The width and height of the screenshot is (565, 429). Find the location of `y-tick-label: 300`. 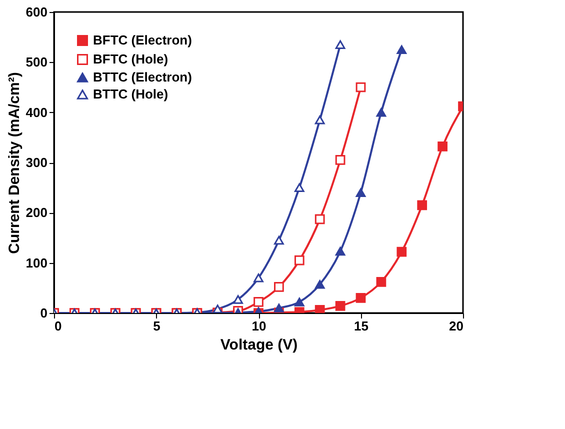

y-tick-label: 300 is located at coordinates (37, 162).